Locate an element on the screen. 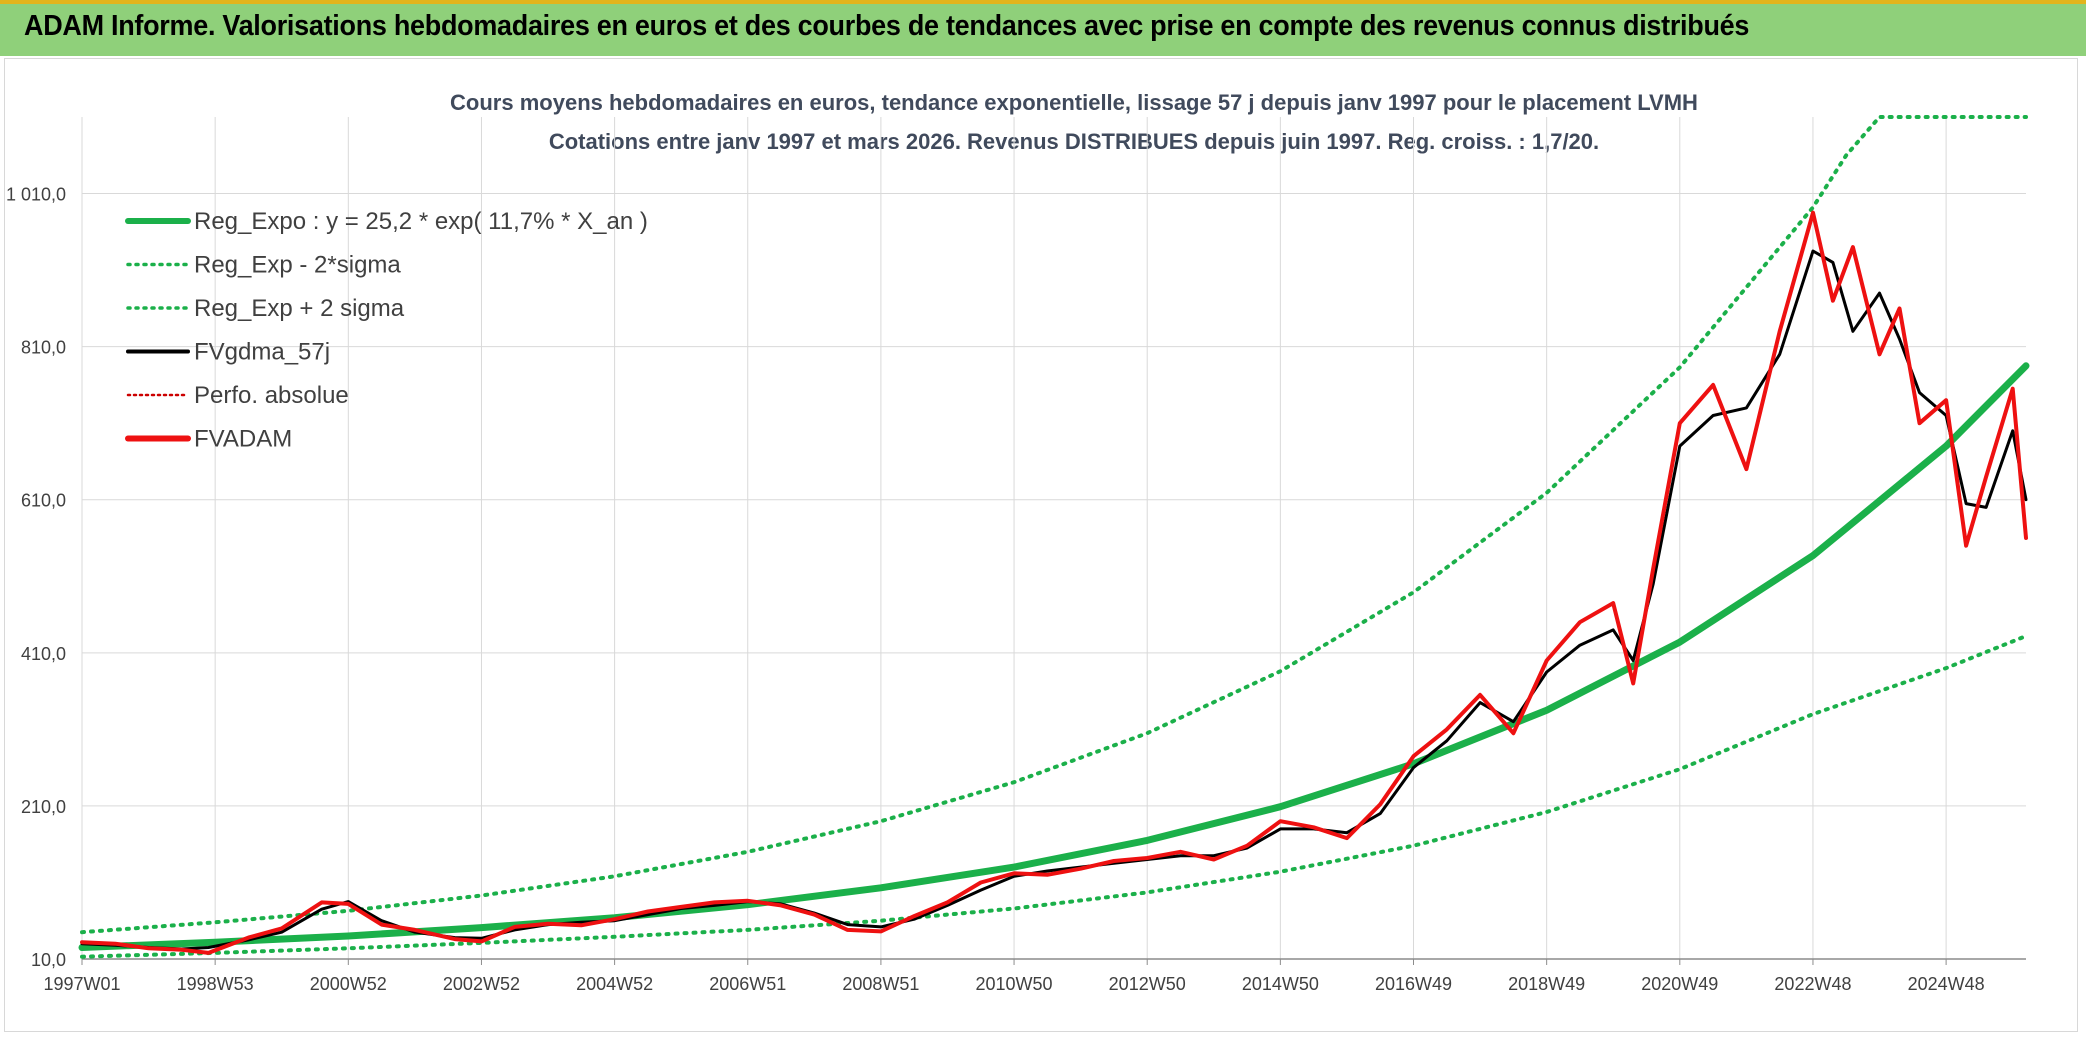 This screenshot has height=1038, width=2086. x-tick-label: 2012W50 is located at coordinates (1147, 984).